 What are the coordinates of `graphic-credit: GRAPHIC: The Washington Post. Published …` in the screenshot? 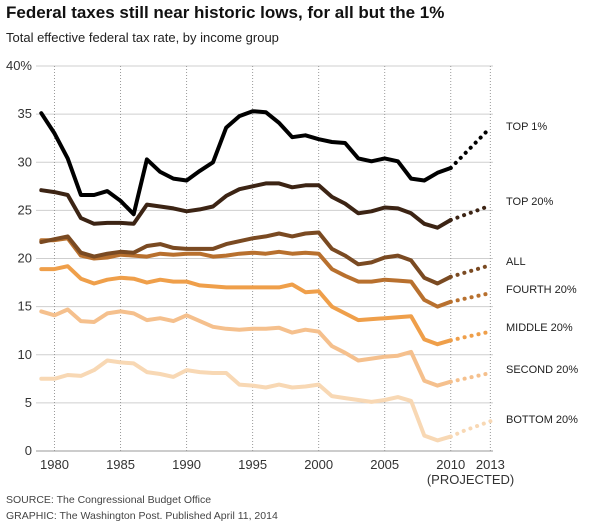 It's located at (142, 516).